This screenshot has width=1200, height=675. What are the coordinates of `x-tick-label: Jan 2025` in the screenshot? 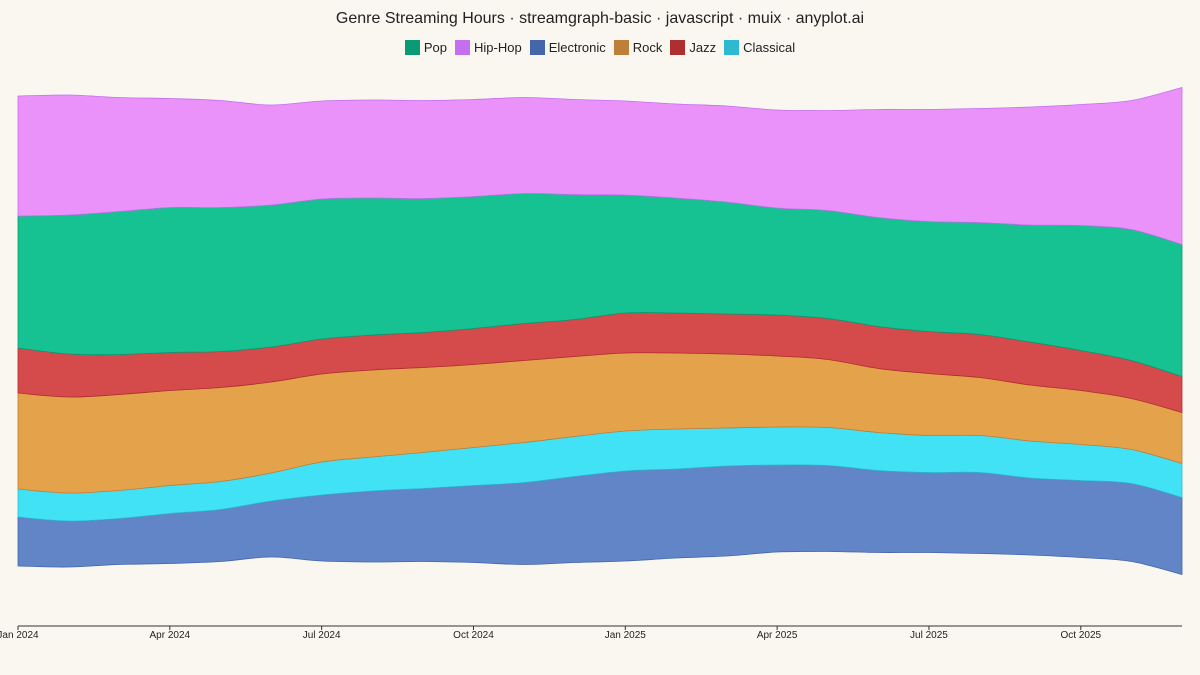 It's located at (626, 635).